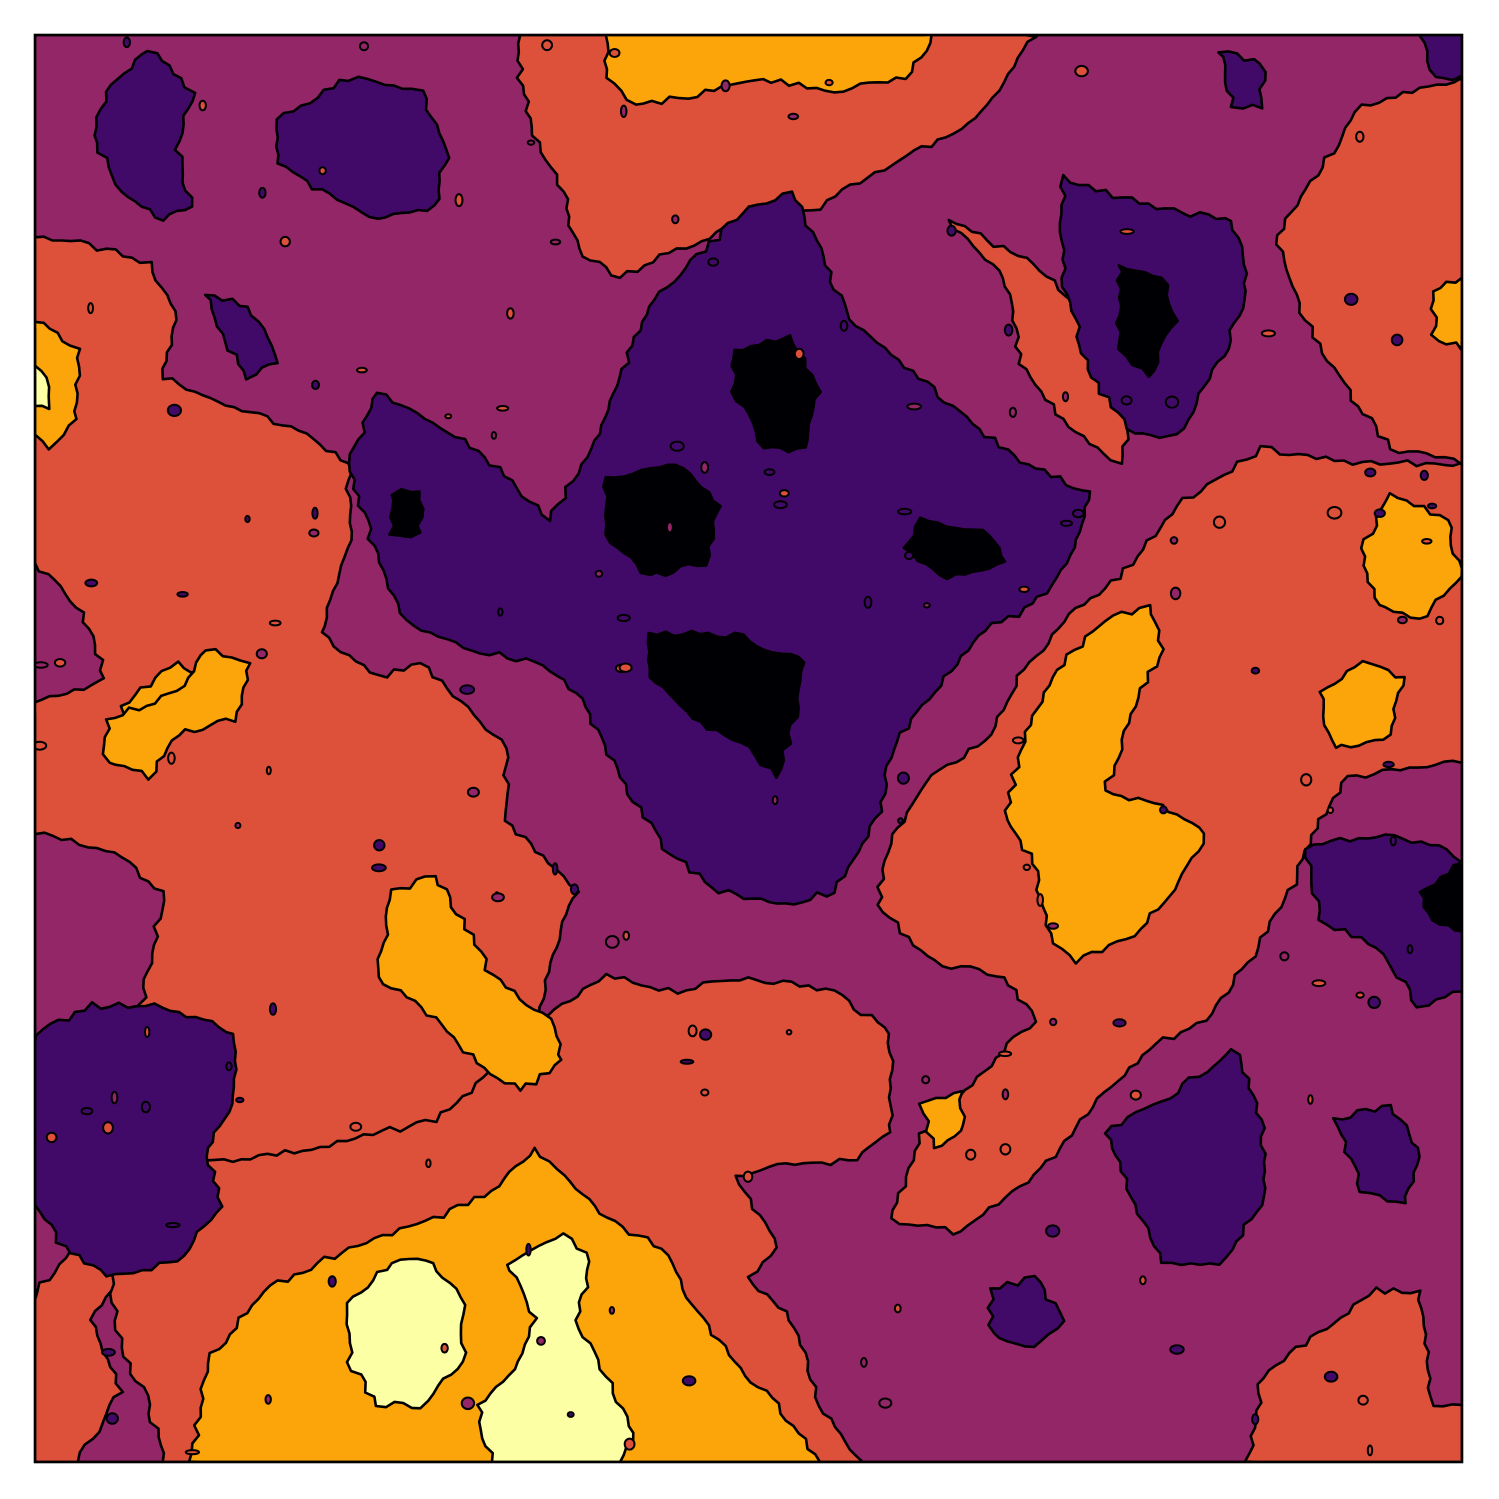 The width and height of the screenshot is (1499, 1499). What do you see at coordinates (362, 148) in the screenshot?
I see `contour-region-level-1-top-mid` at bounding box center [362, 148].